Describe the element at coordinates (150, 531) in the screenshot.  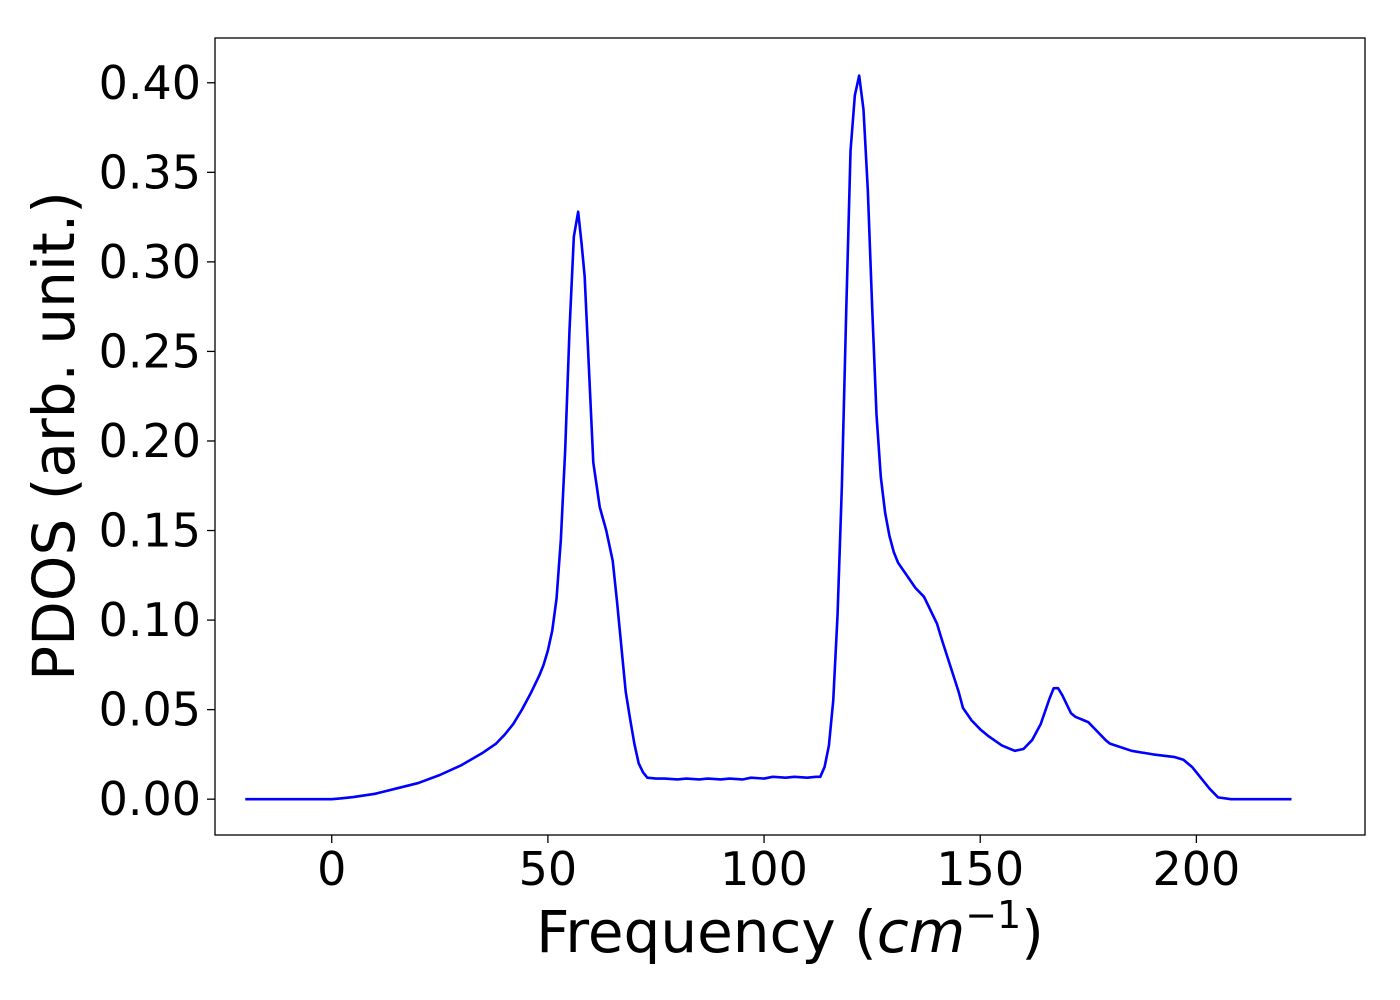
I see `y-tick-label: 0.15` at that location.